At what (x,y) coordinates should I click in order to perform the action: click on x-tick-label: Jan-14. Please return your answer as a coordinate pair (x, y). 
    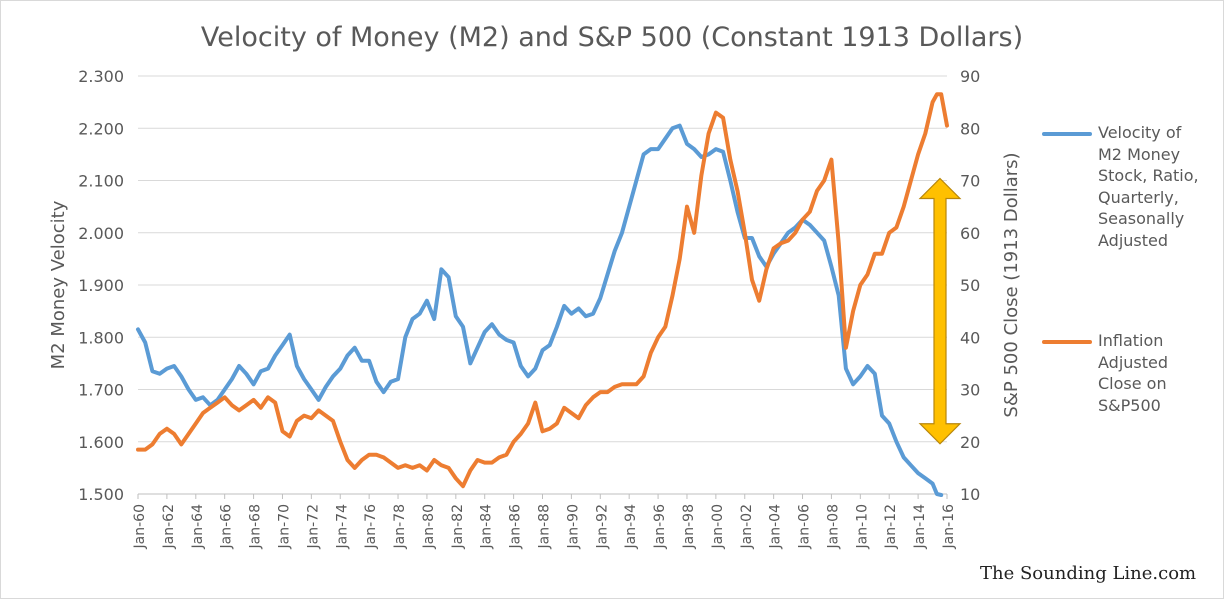
    Looking at the image, I should click on (920, 527).